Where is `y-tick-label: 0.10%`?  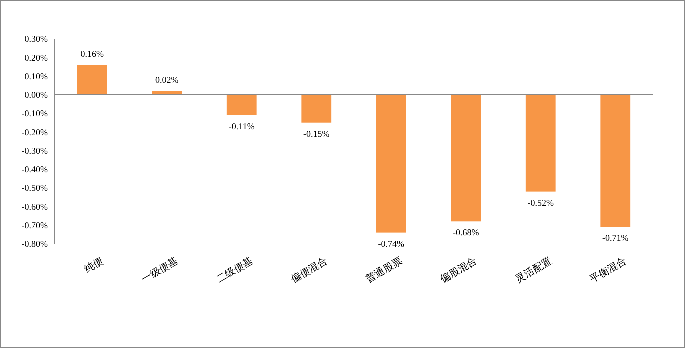 y-tick-label: 0.10% is located at coordinates (36, 76).